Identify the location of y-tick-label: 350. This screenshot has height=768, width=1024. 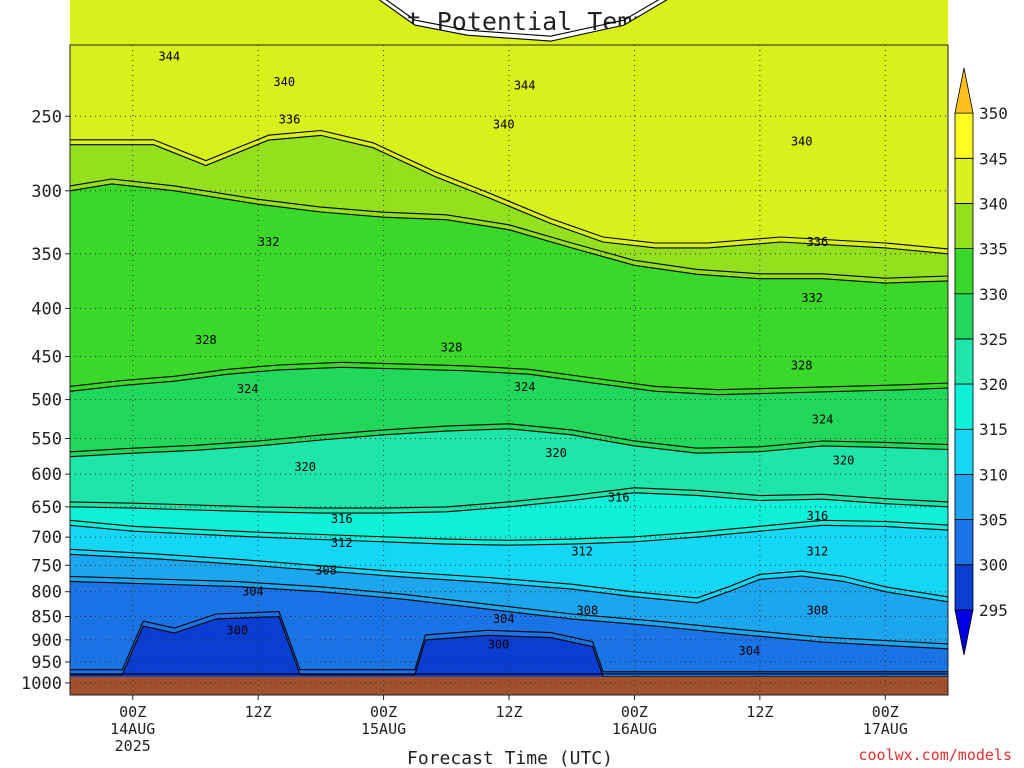
(46, 255).